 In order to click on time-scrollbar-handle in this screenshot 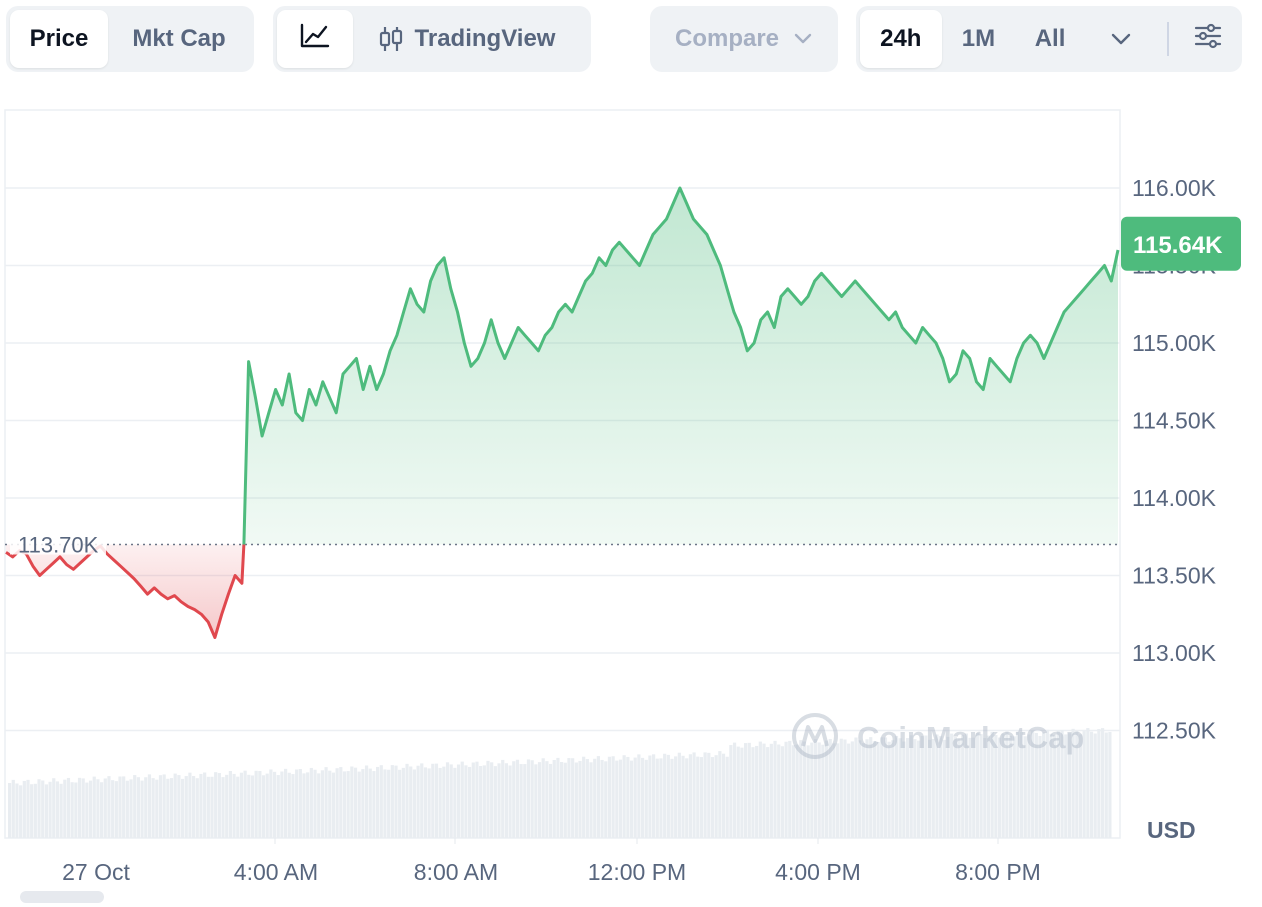, I will do `click(62, 897)`.